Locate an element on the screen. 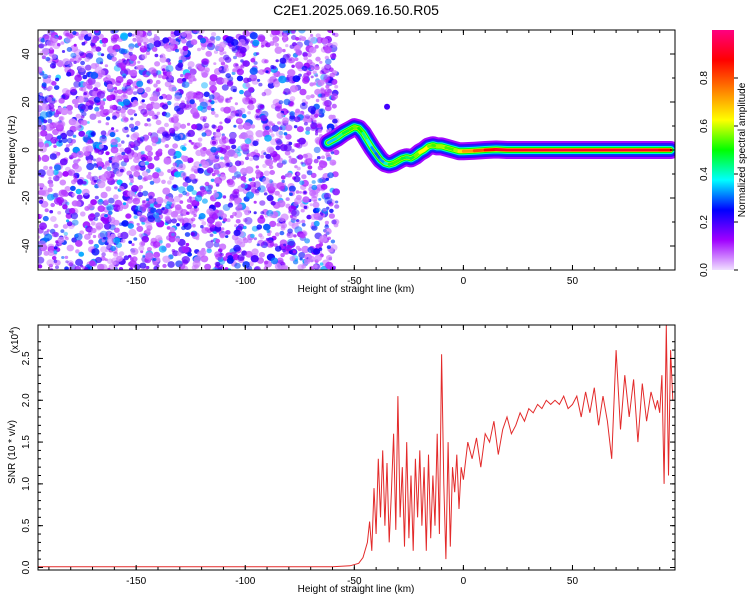 The image size is (750, 600). svg-text: 0.8 is located at coordinates (704, 78).